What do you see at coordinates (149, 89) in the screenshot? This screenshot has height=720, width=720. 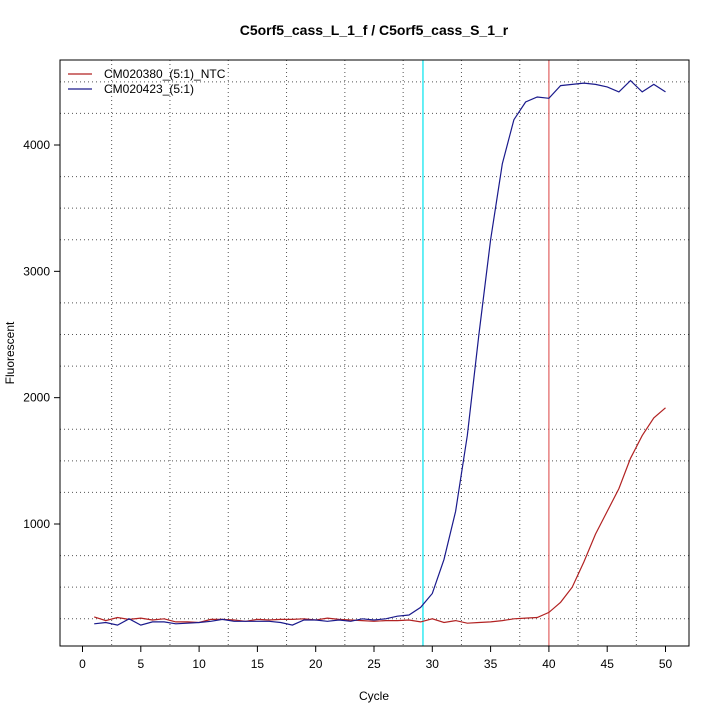 I see `legend-label: CM020423_(5:1)` at bounding box center [149, 89].